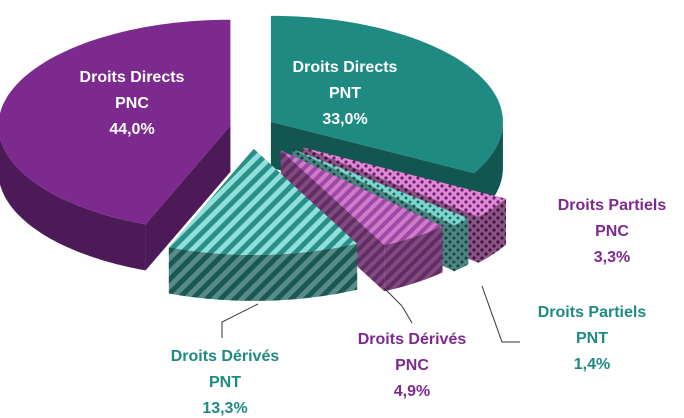  What do you see at coordinates (344, 119) in the screenshot?
I see `value-label: 33,0%` at bounding box center [344, 119].